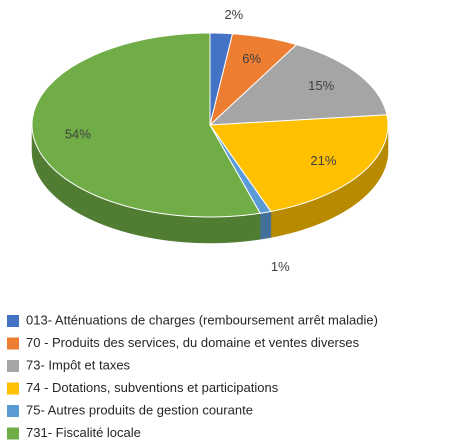 This screenshot has height=447, width=460. Describe the element at coordinates (139, 409) in the screenshot. I see `legend-label: 75- Autres produits de gestion courante` at that location.